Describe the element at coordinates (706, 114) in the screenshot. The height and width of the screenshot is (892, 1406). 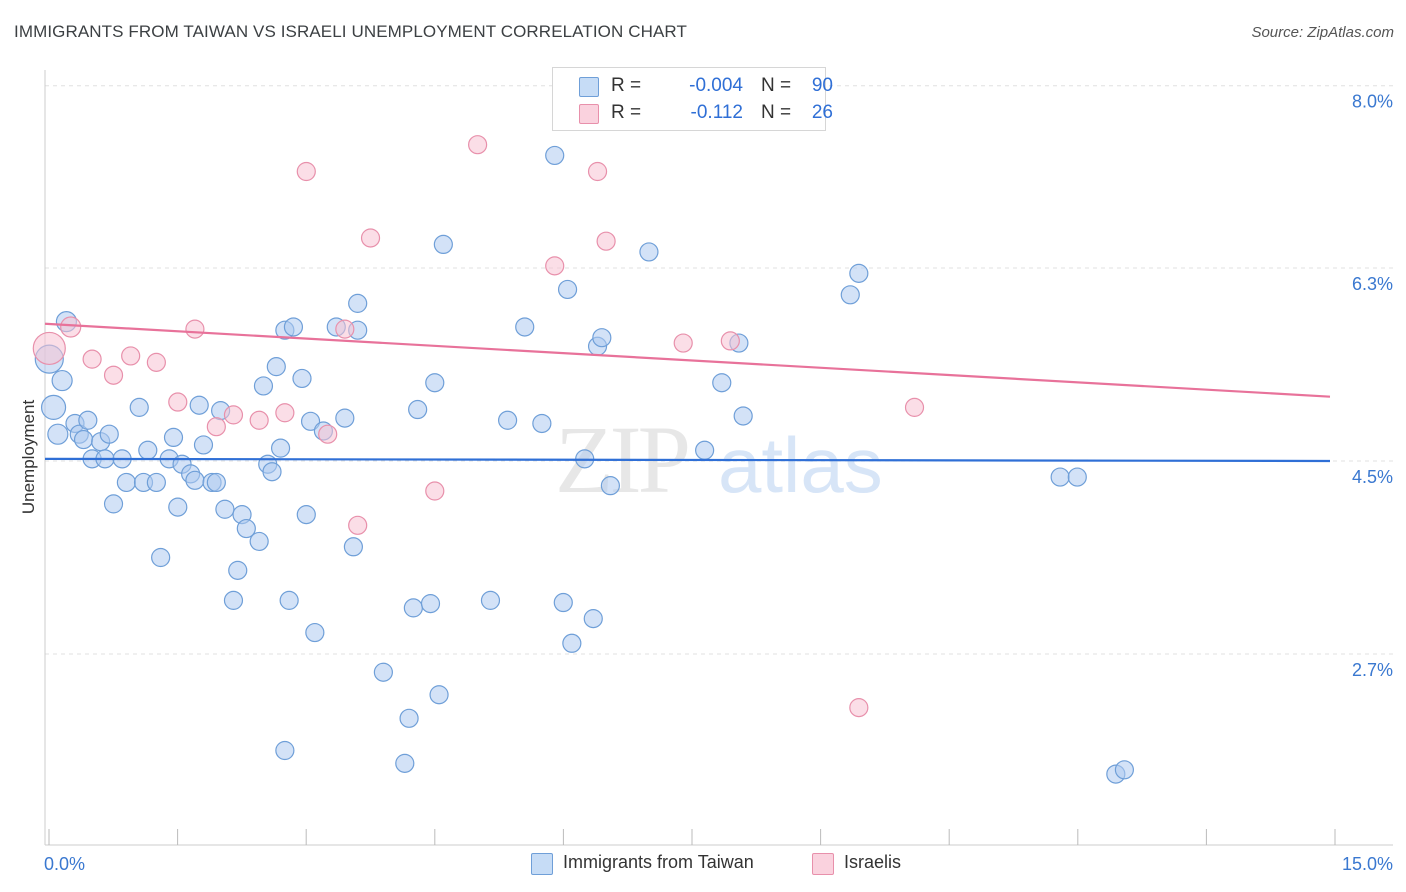
I see `legend-row-israelis: R = -0.112 N = 26` at that location.